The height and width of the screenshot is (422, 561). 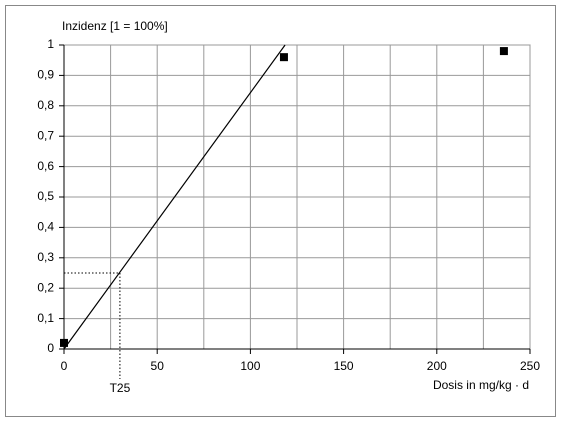 I want to click on y-tick-label: 0, so click(x=50, y=348).